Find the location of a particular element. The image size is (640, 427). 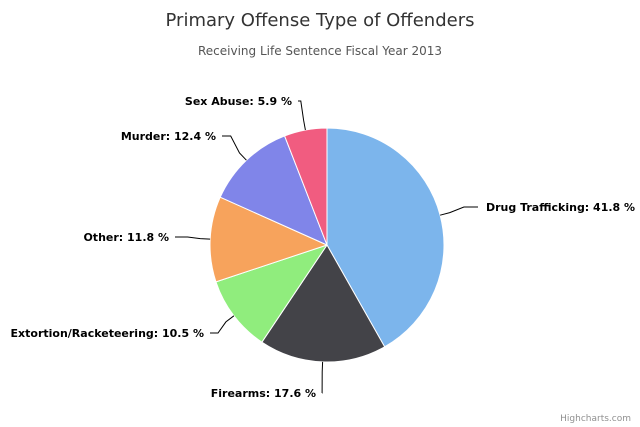

slice-label: Firearms: 17.6 % is located at coordinates (263, 393).